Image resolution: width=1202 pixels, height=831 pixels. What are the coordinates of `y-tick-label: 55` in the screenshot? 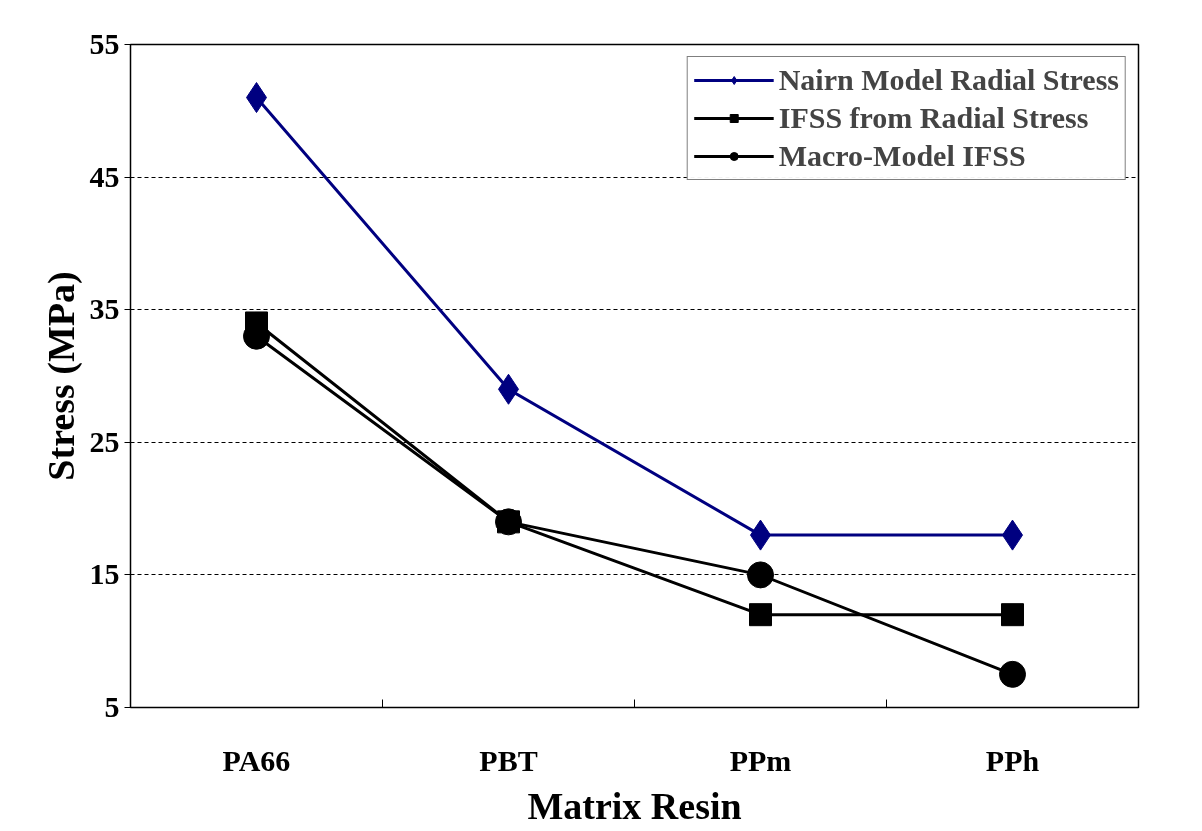 It's located at (104, 43).